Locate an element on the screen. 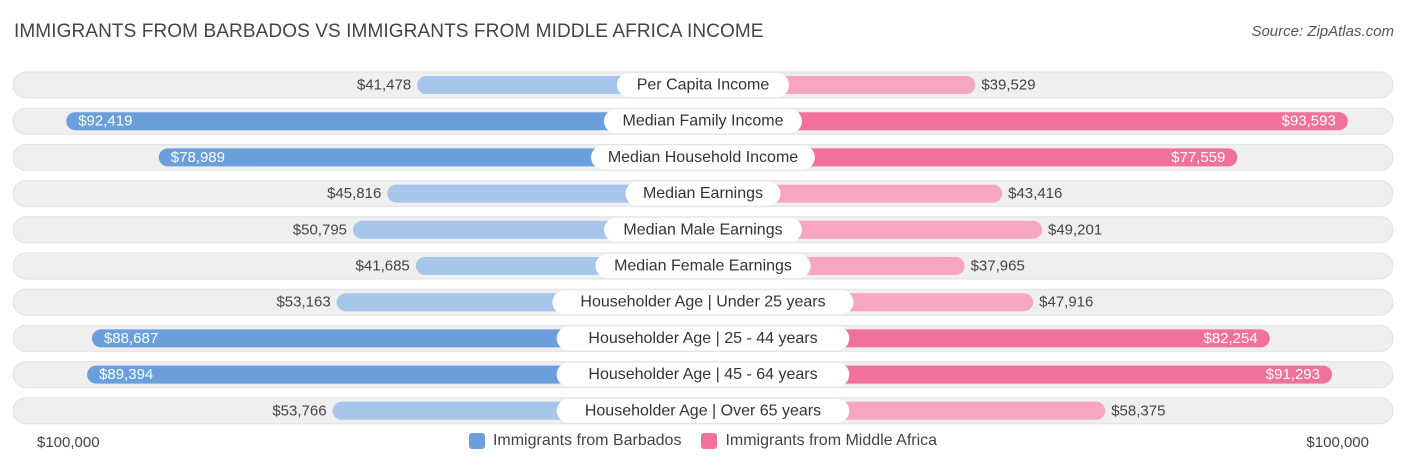 This screenshot has height=467, width=1406. value-label-middle-africa: $43,416 is located at coordinates (1035, 193).